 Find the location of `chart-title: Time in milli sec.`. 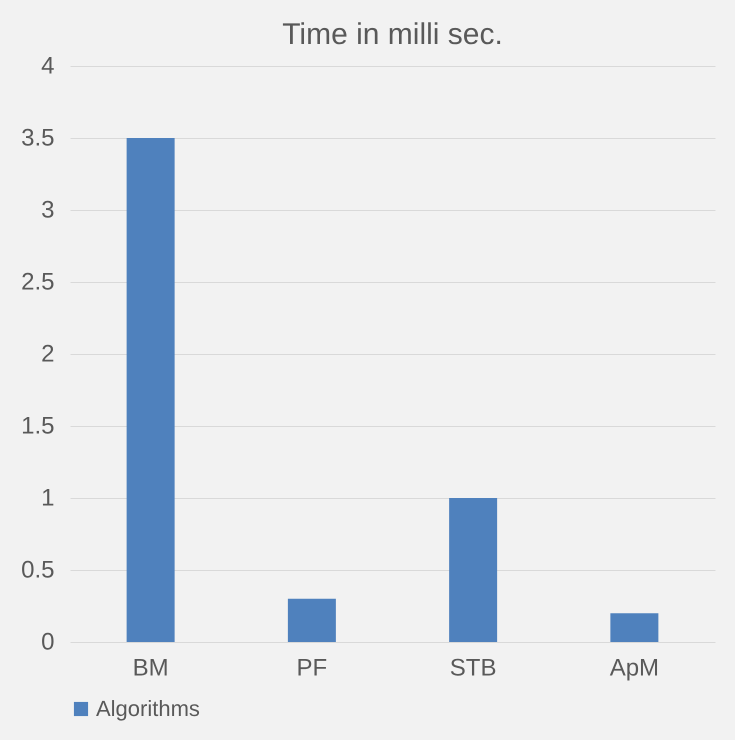

chart-title: Time in milli sec. is located at coordinates (392, 34).